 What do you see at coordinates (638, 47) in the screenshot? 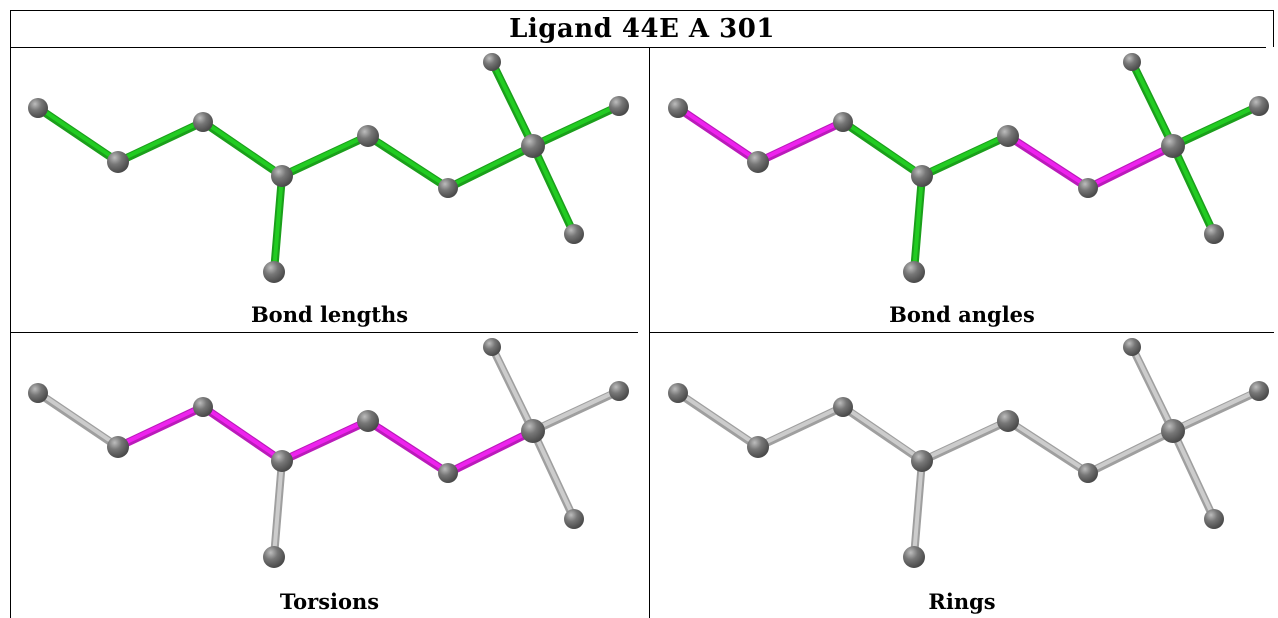
I see `grid-line-top` at bounding box center [638, 47].